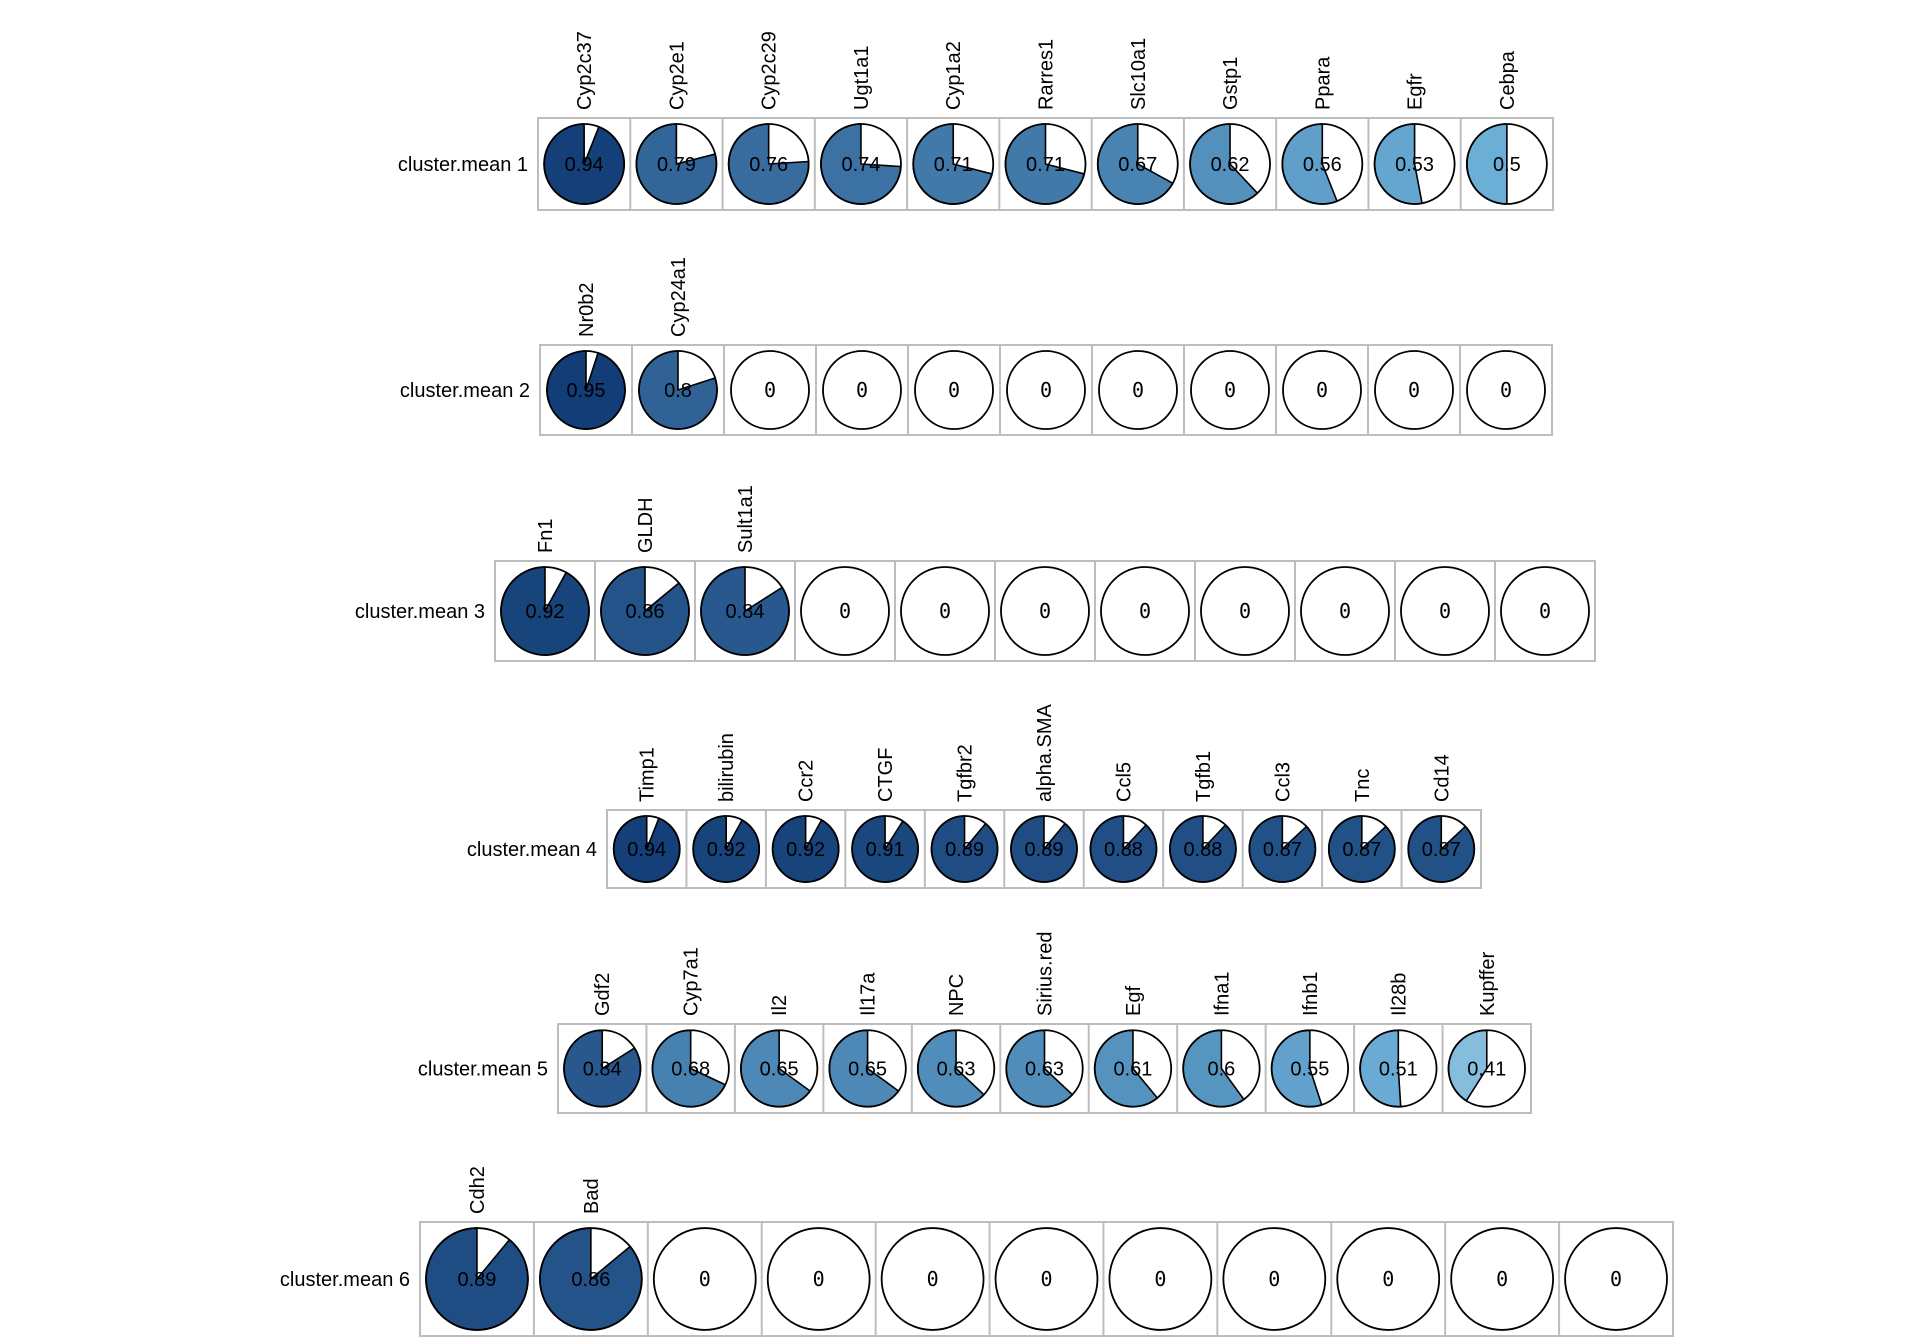 Image resolution: width=1920 pixels, height=1344 pixels. What do you see at coordinates (1309, 1068) in the screenshot?
I see `pie-cell: 0.55` at bounding box center [1309, 1068].